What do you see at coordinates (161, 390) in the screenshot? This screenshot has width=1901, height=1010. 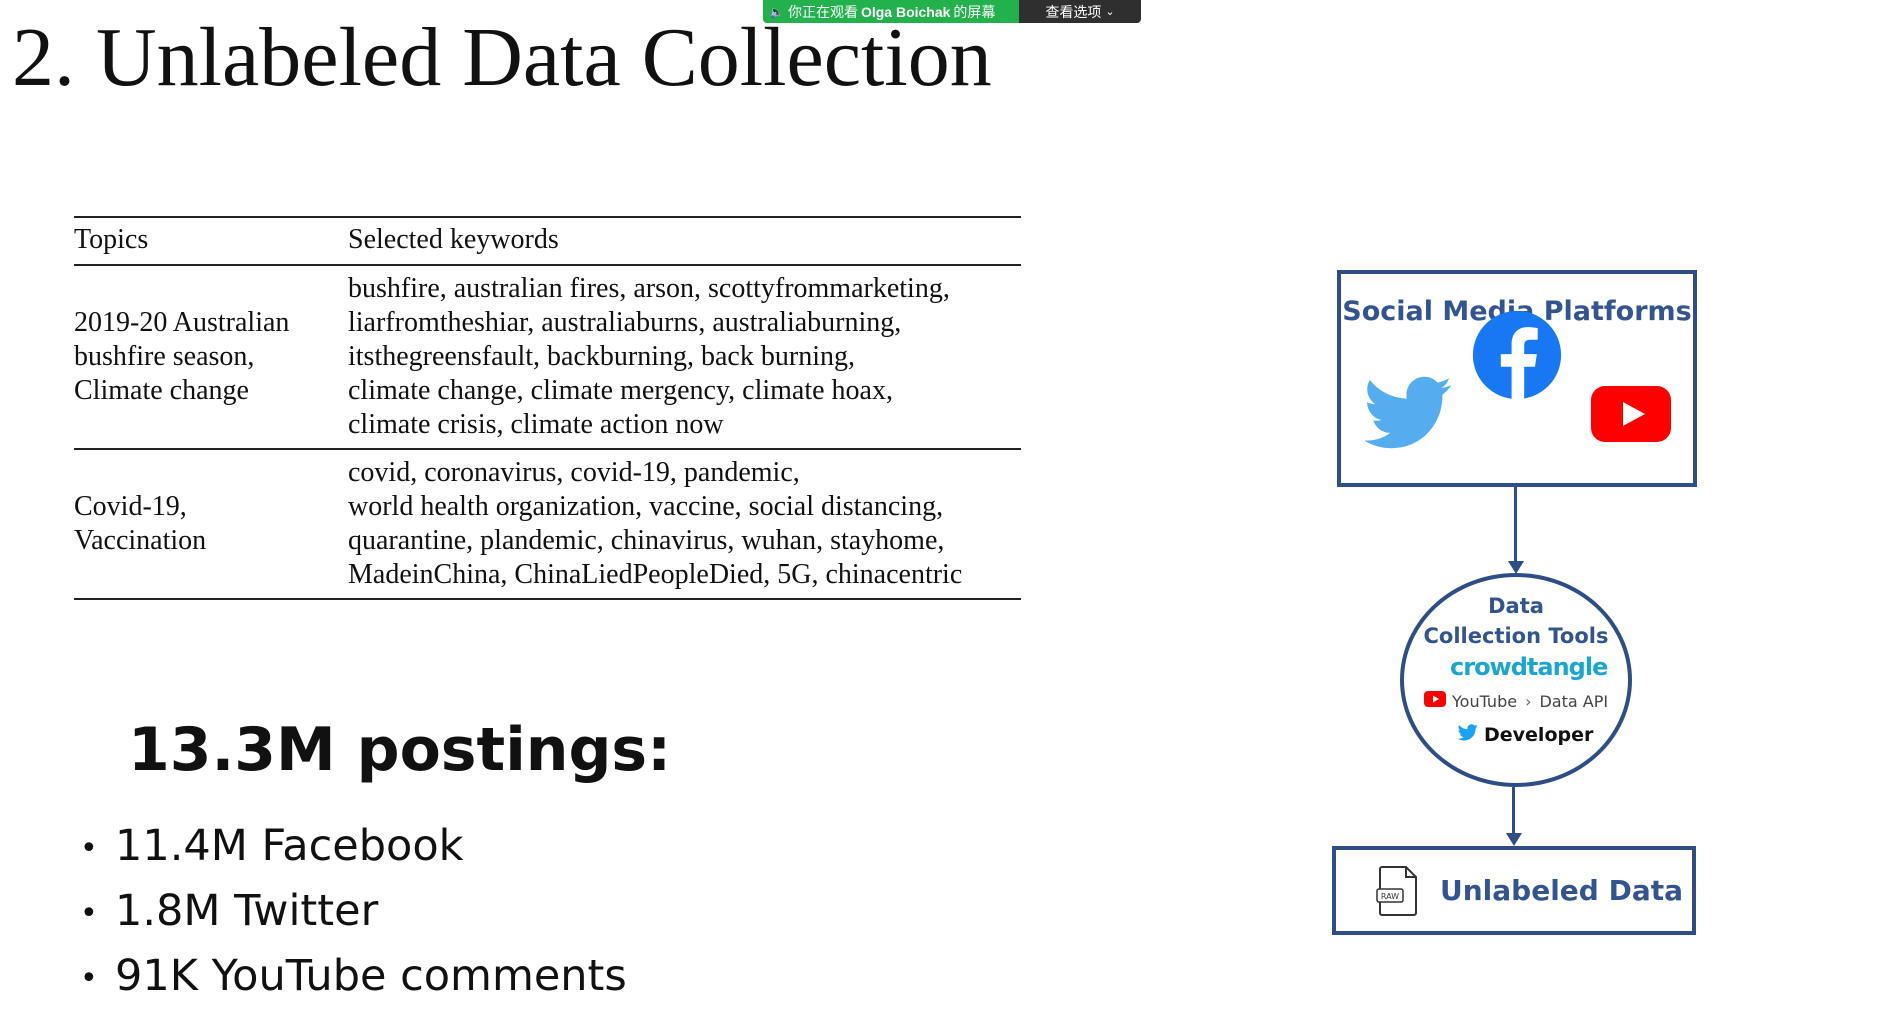 I see `topic-line: Climate change` at bounding box center [161, 390].